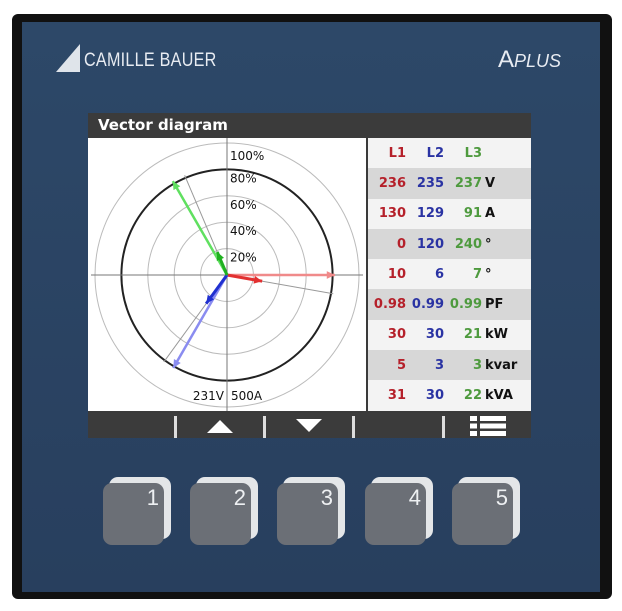  I want to click on key-5: 5, so click(486, 511).